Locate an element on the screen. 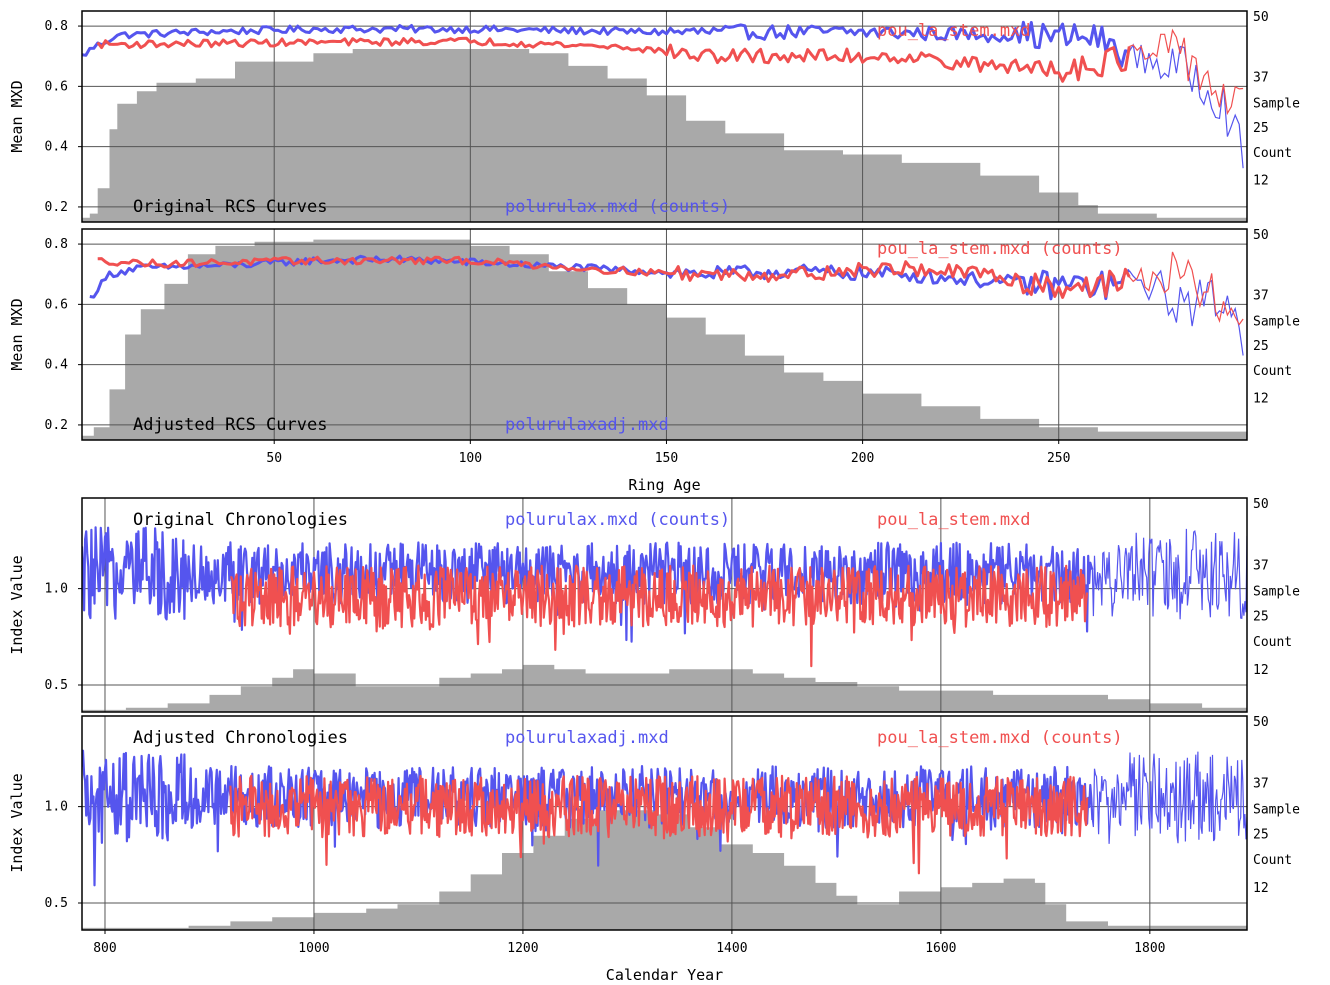  x-tick-label: 50 is located at coordinates (274, 458).